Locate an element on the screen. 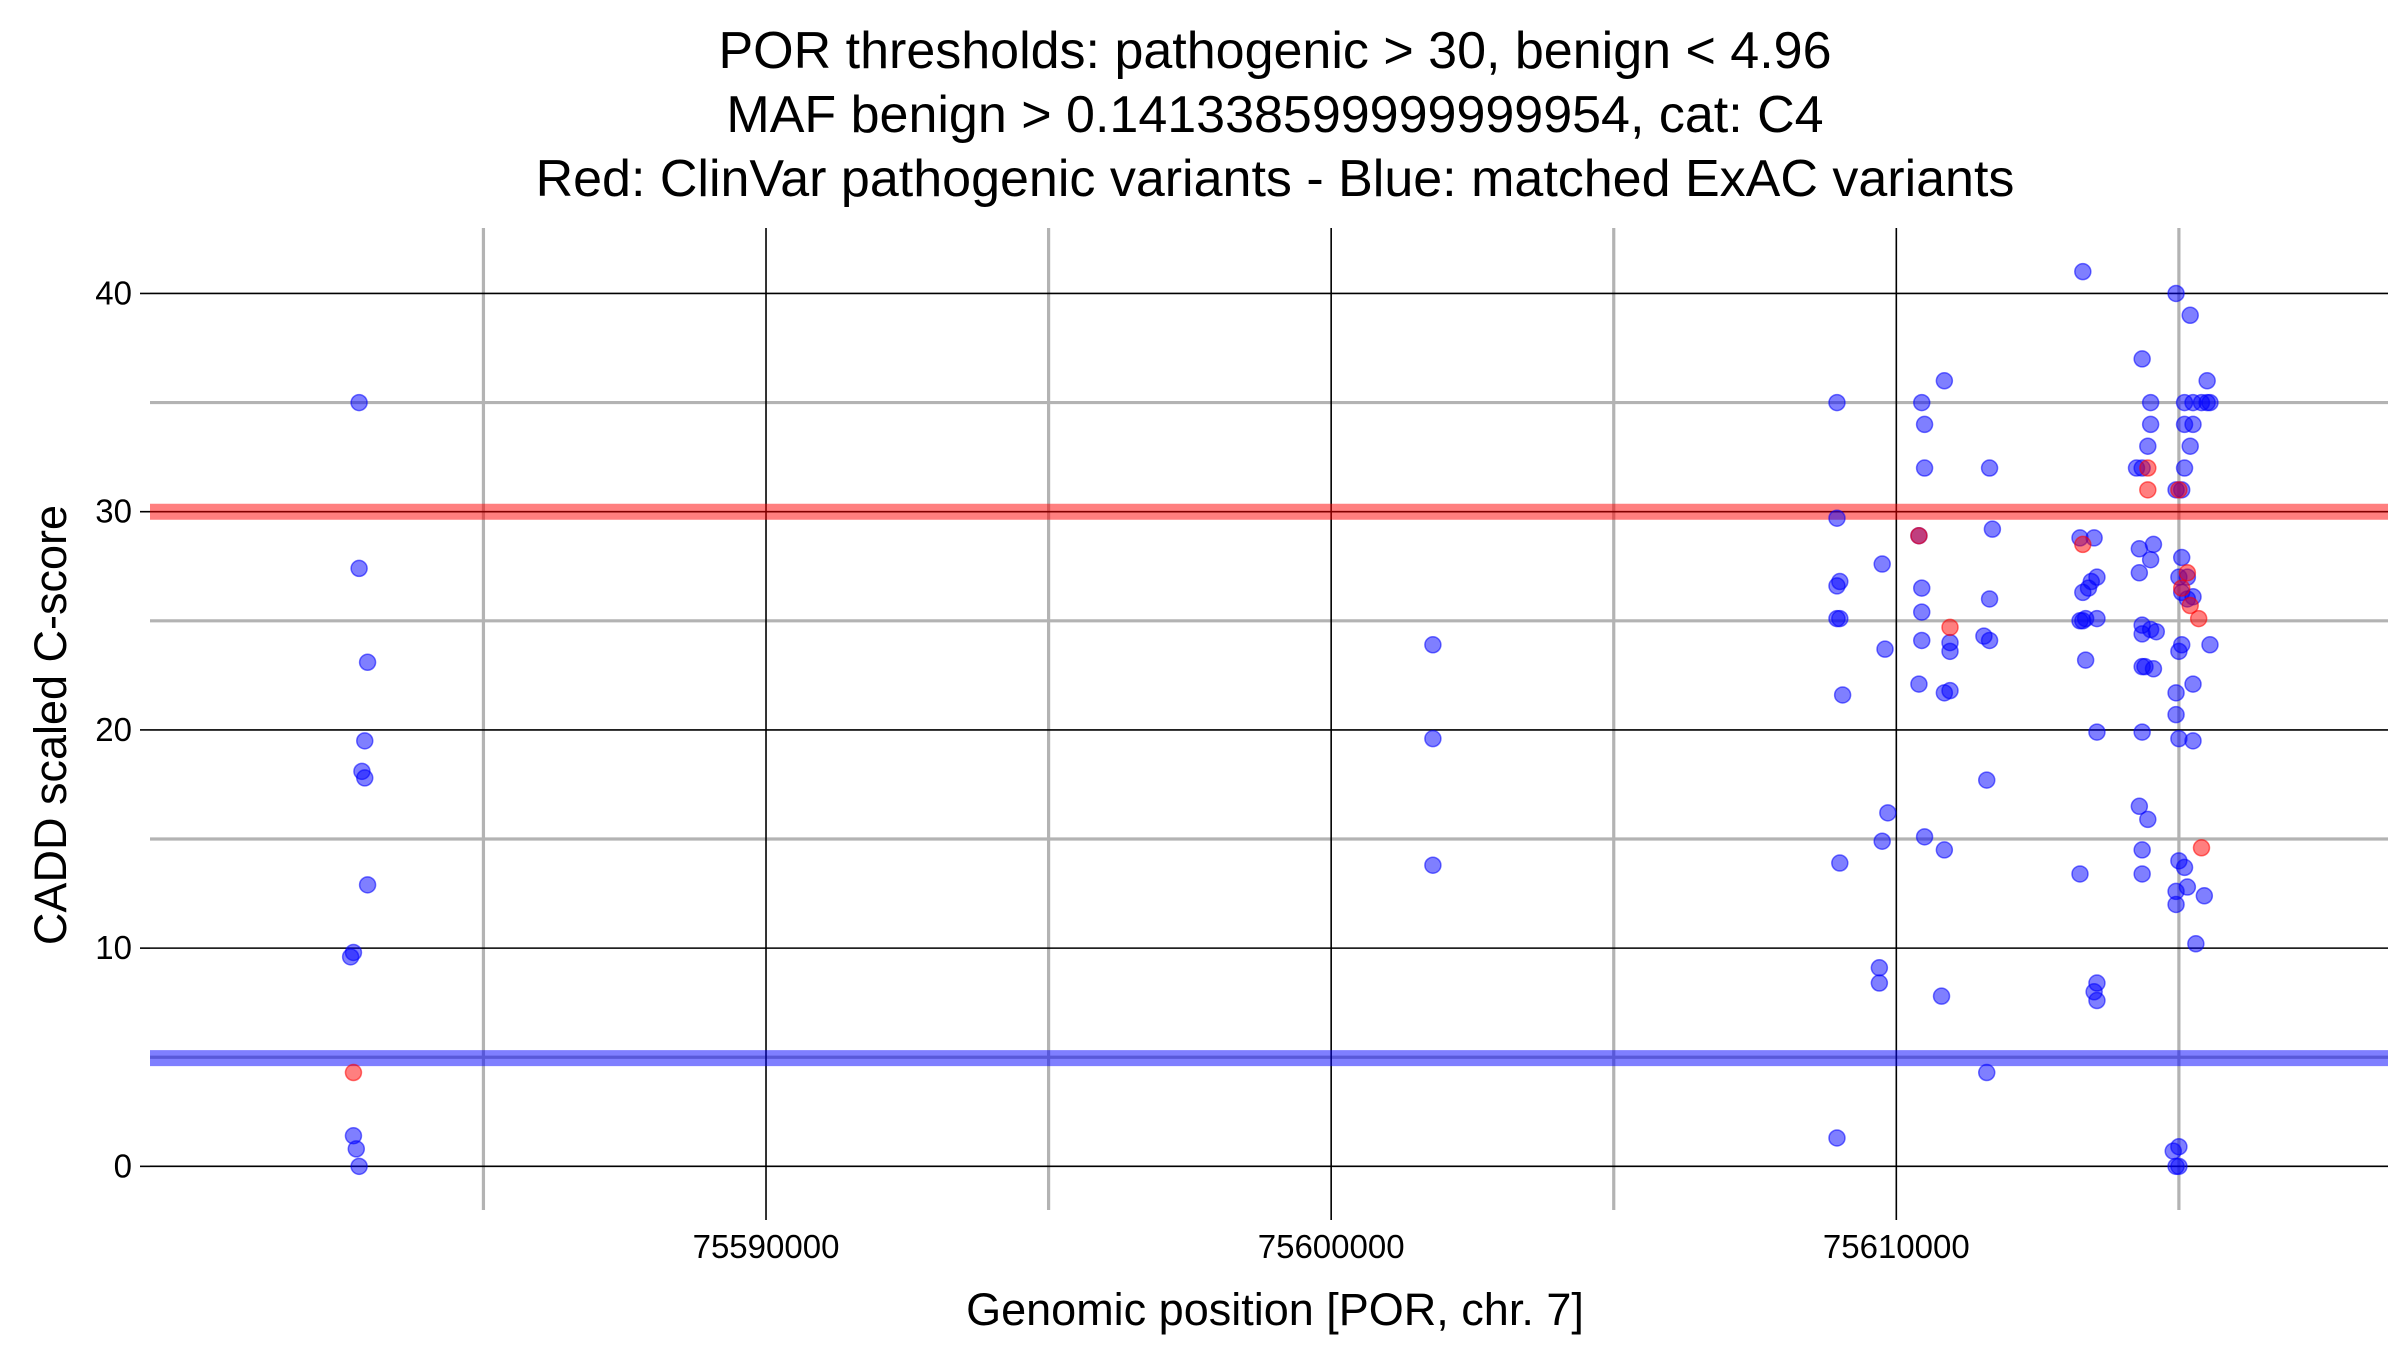 This screenshot has height=1350, width=2400. x-axis-label: Genomic position [POR, chr. 7] is located at coordinates (1275, 1309).